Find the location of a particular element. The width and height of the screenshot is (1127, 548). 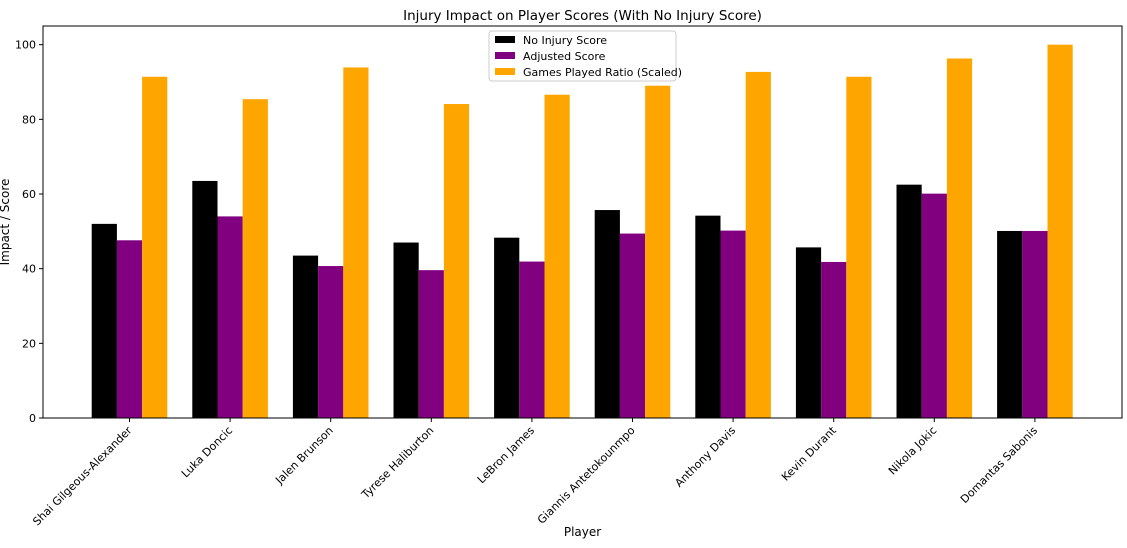

x-tick-label: LeBron James is located at coordinates (506, 455).